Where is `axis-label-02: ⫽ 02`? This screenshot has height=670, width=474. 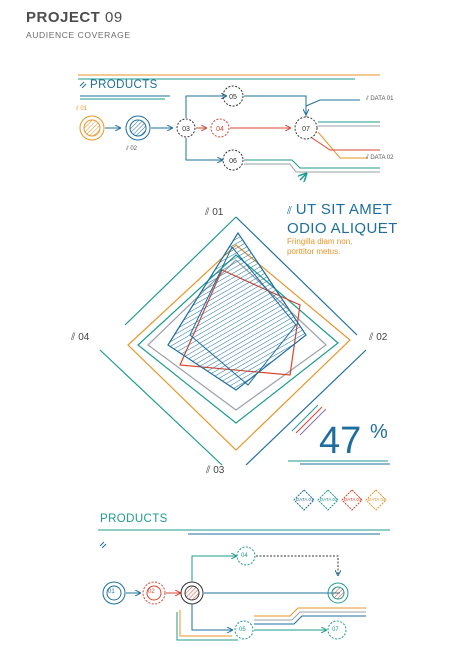 axis-label-02: ⫽ 02 is located at coordinates (378, 337).